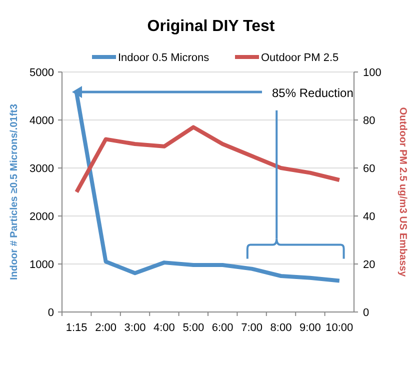 The image size is (412, 368). I want to click on x-tick-label: 10:00, so click(340, 328).